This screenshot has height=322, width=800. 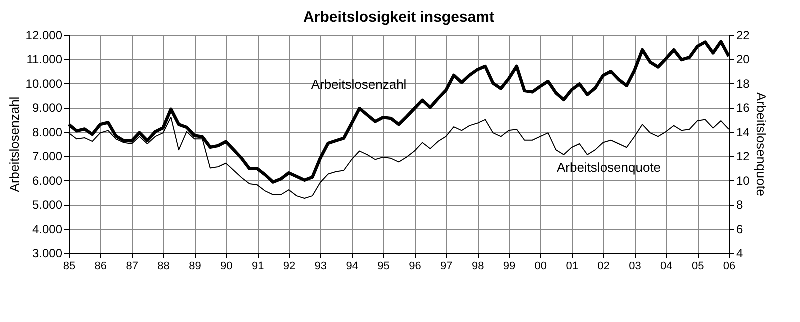 What do you see at coordinates (743, 83) in the screenshot?
I see `y2-tick-label: 18` at bounding box center [743, 83].